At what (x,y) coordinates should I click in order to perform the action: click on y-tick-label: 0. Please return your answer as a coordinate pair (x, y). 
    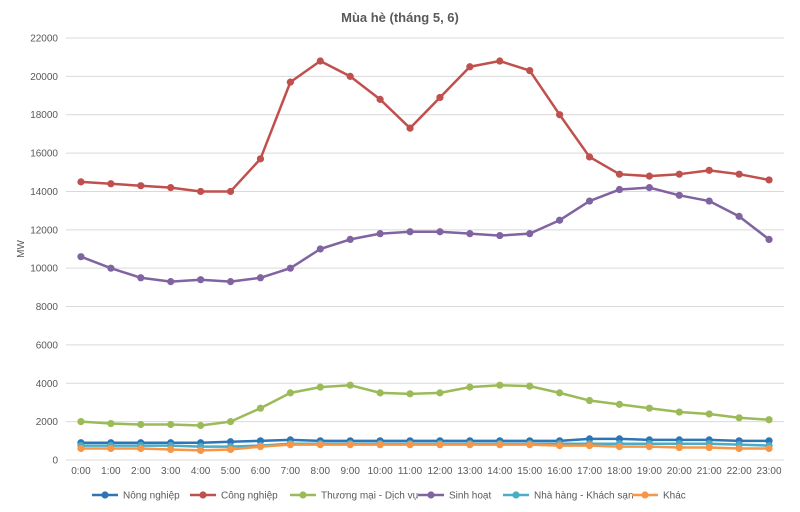
    Looking at the image, I should click on (55, 461).